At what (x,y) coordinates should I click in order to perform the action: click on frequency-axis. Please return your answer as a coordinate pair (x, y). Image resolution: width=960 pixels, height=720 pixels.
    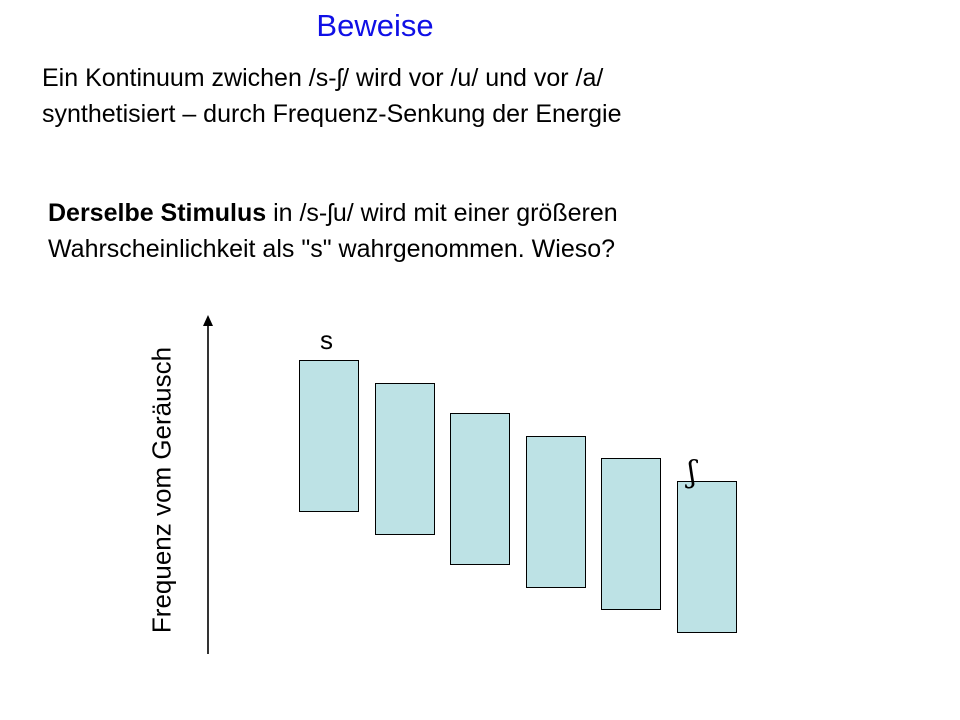
    Looking at the image, I should click on (208, 484).